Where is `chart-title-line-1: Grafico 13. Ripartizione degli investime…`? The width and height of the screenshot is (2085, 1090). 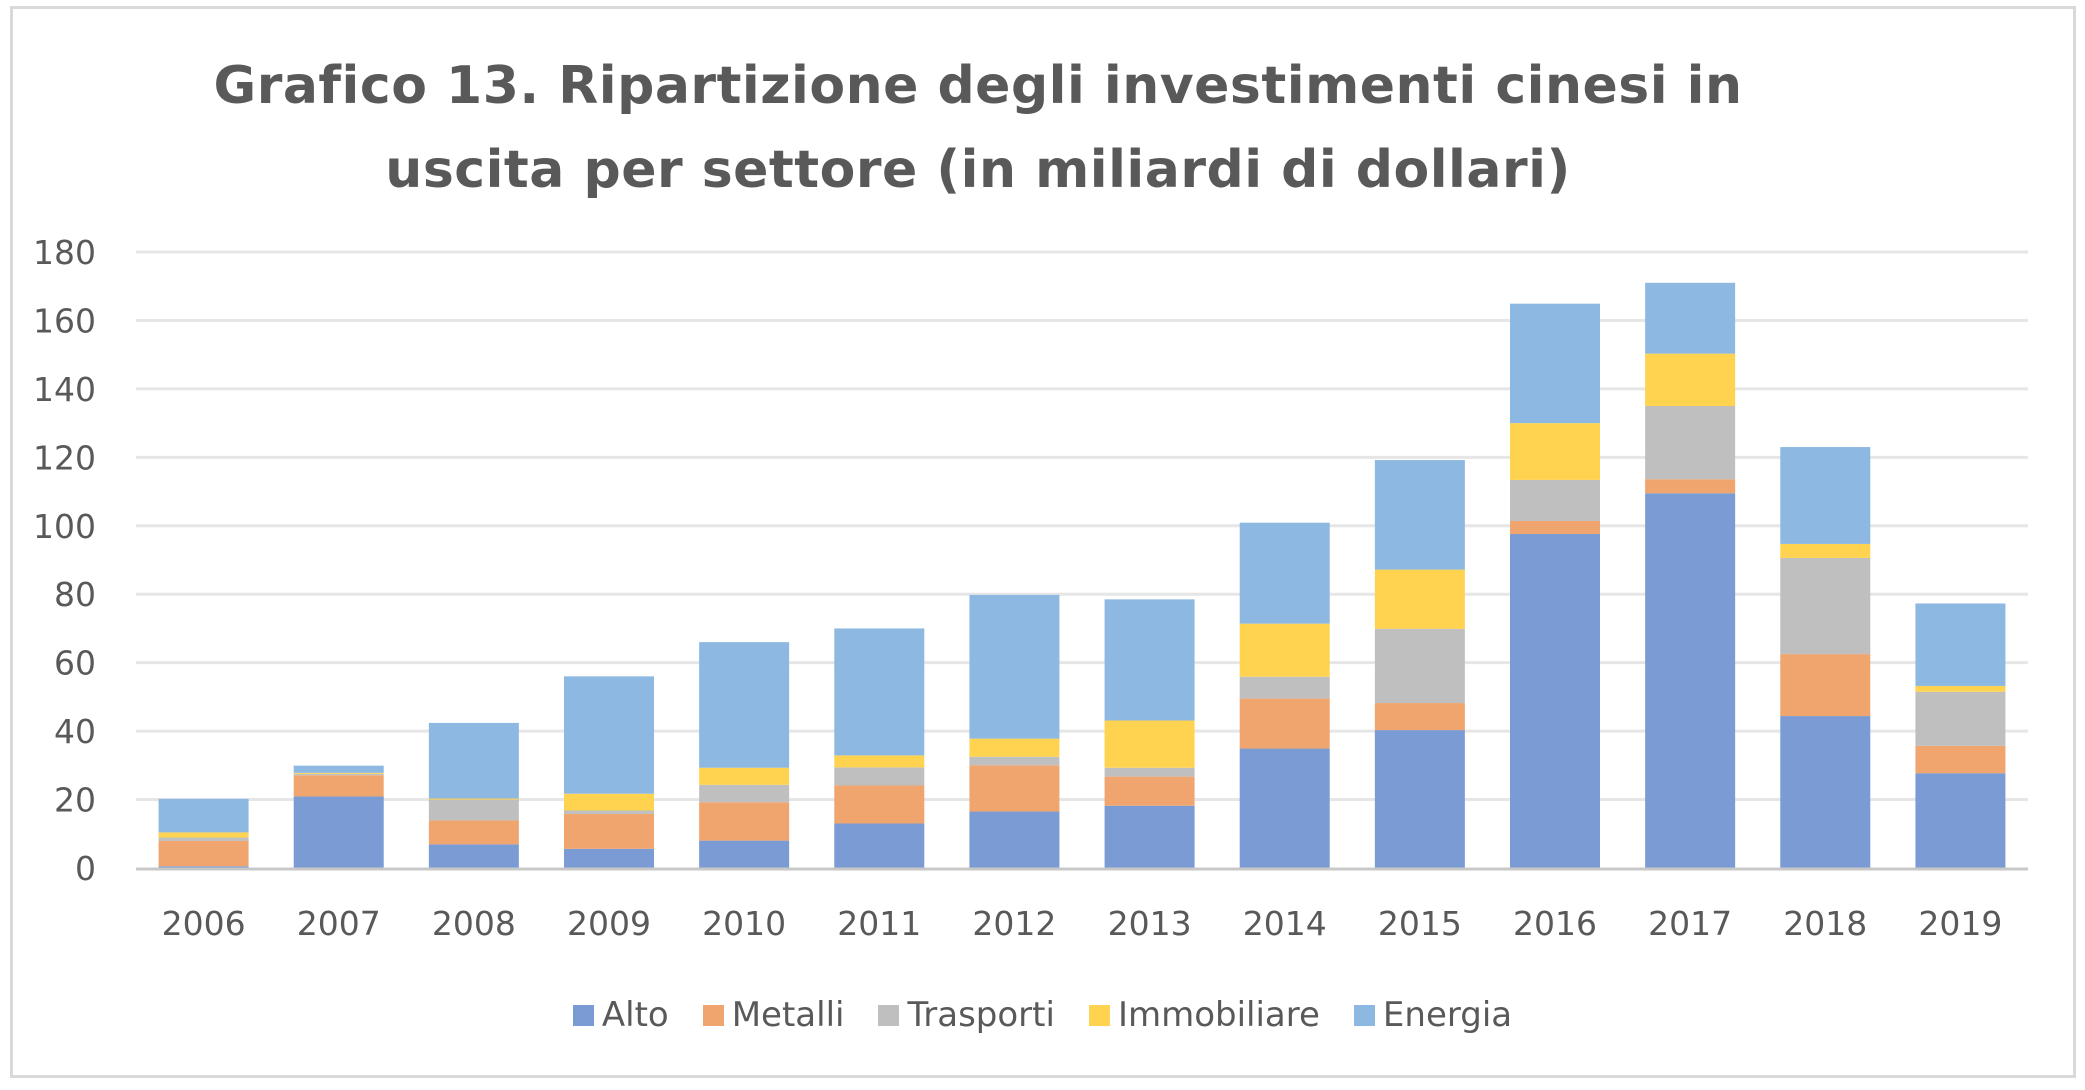
chart-title-line-1: Grafico 13. Ripartizione degli investime… is located at coordinates (978, 86).